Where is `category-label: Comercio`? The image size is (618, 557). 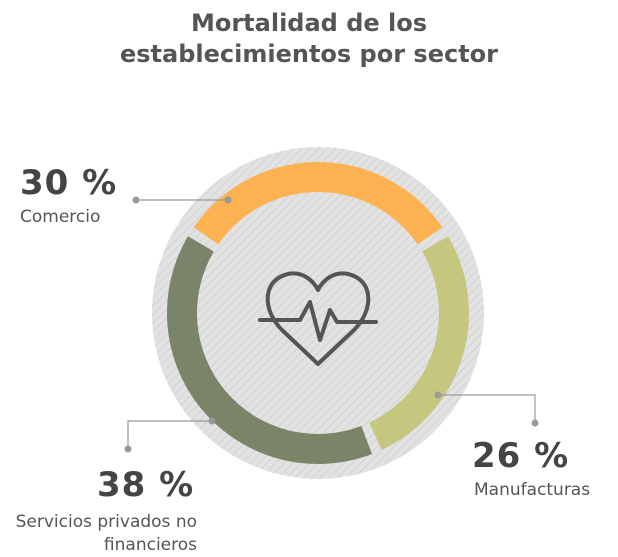
category-label: Comercio is located at coordinates (60, 217).